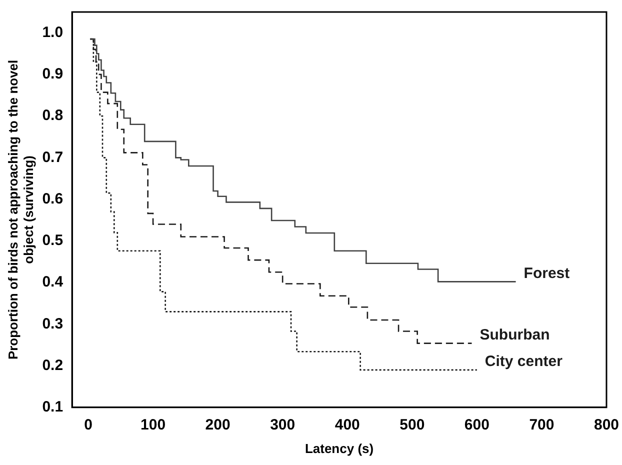  I want to click on series-label: City center, so click(523, 361).